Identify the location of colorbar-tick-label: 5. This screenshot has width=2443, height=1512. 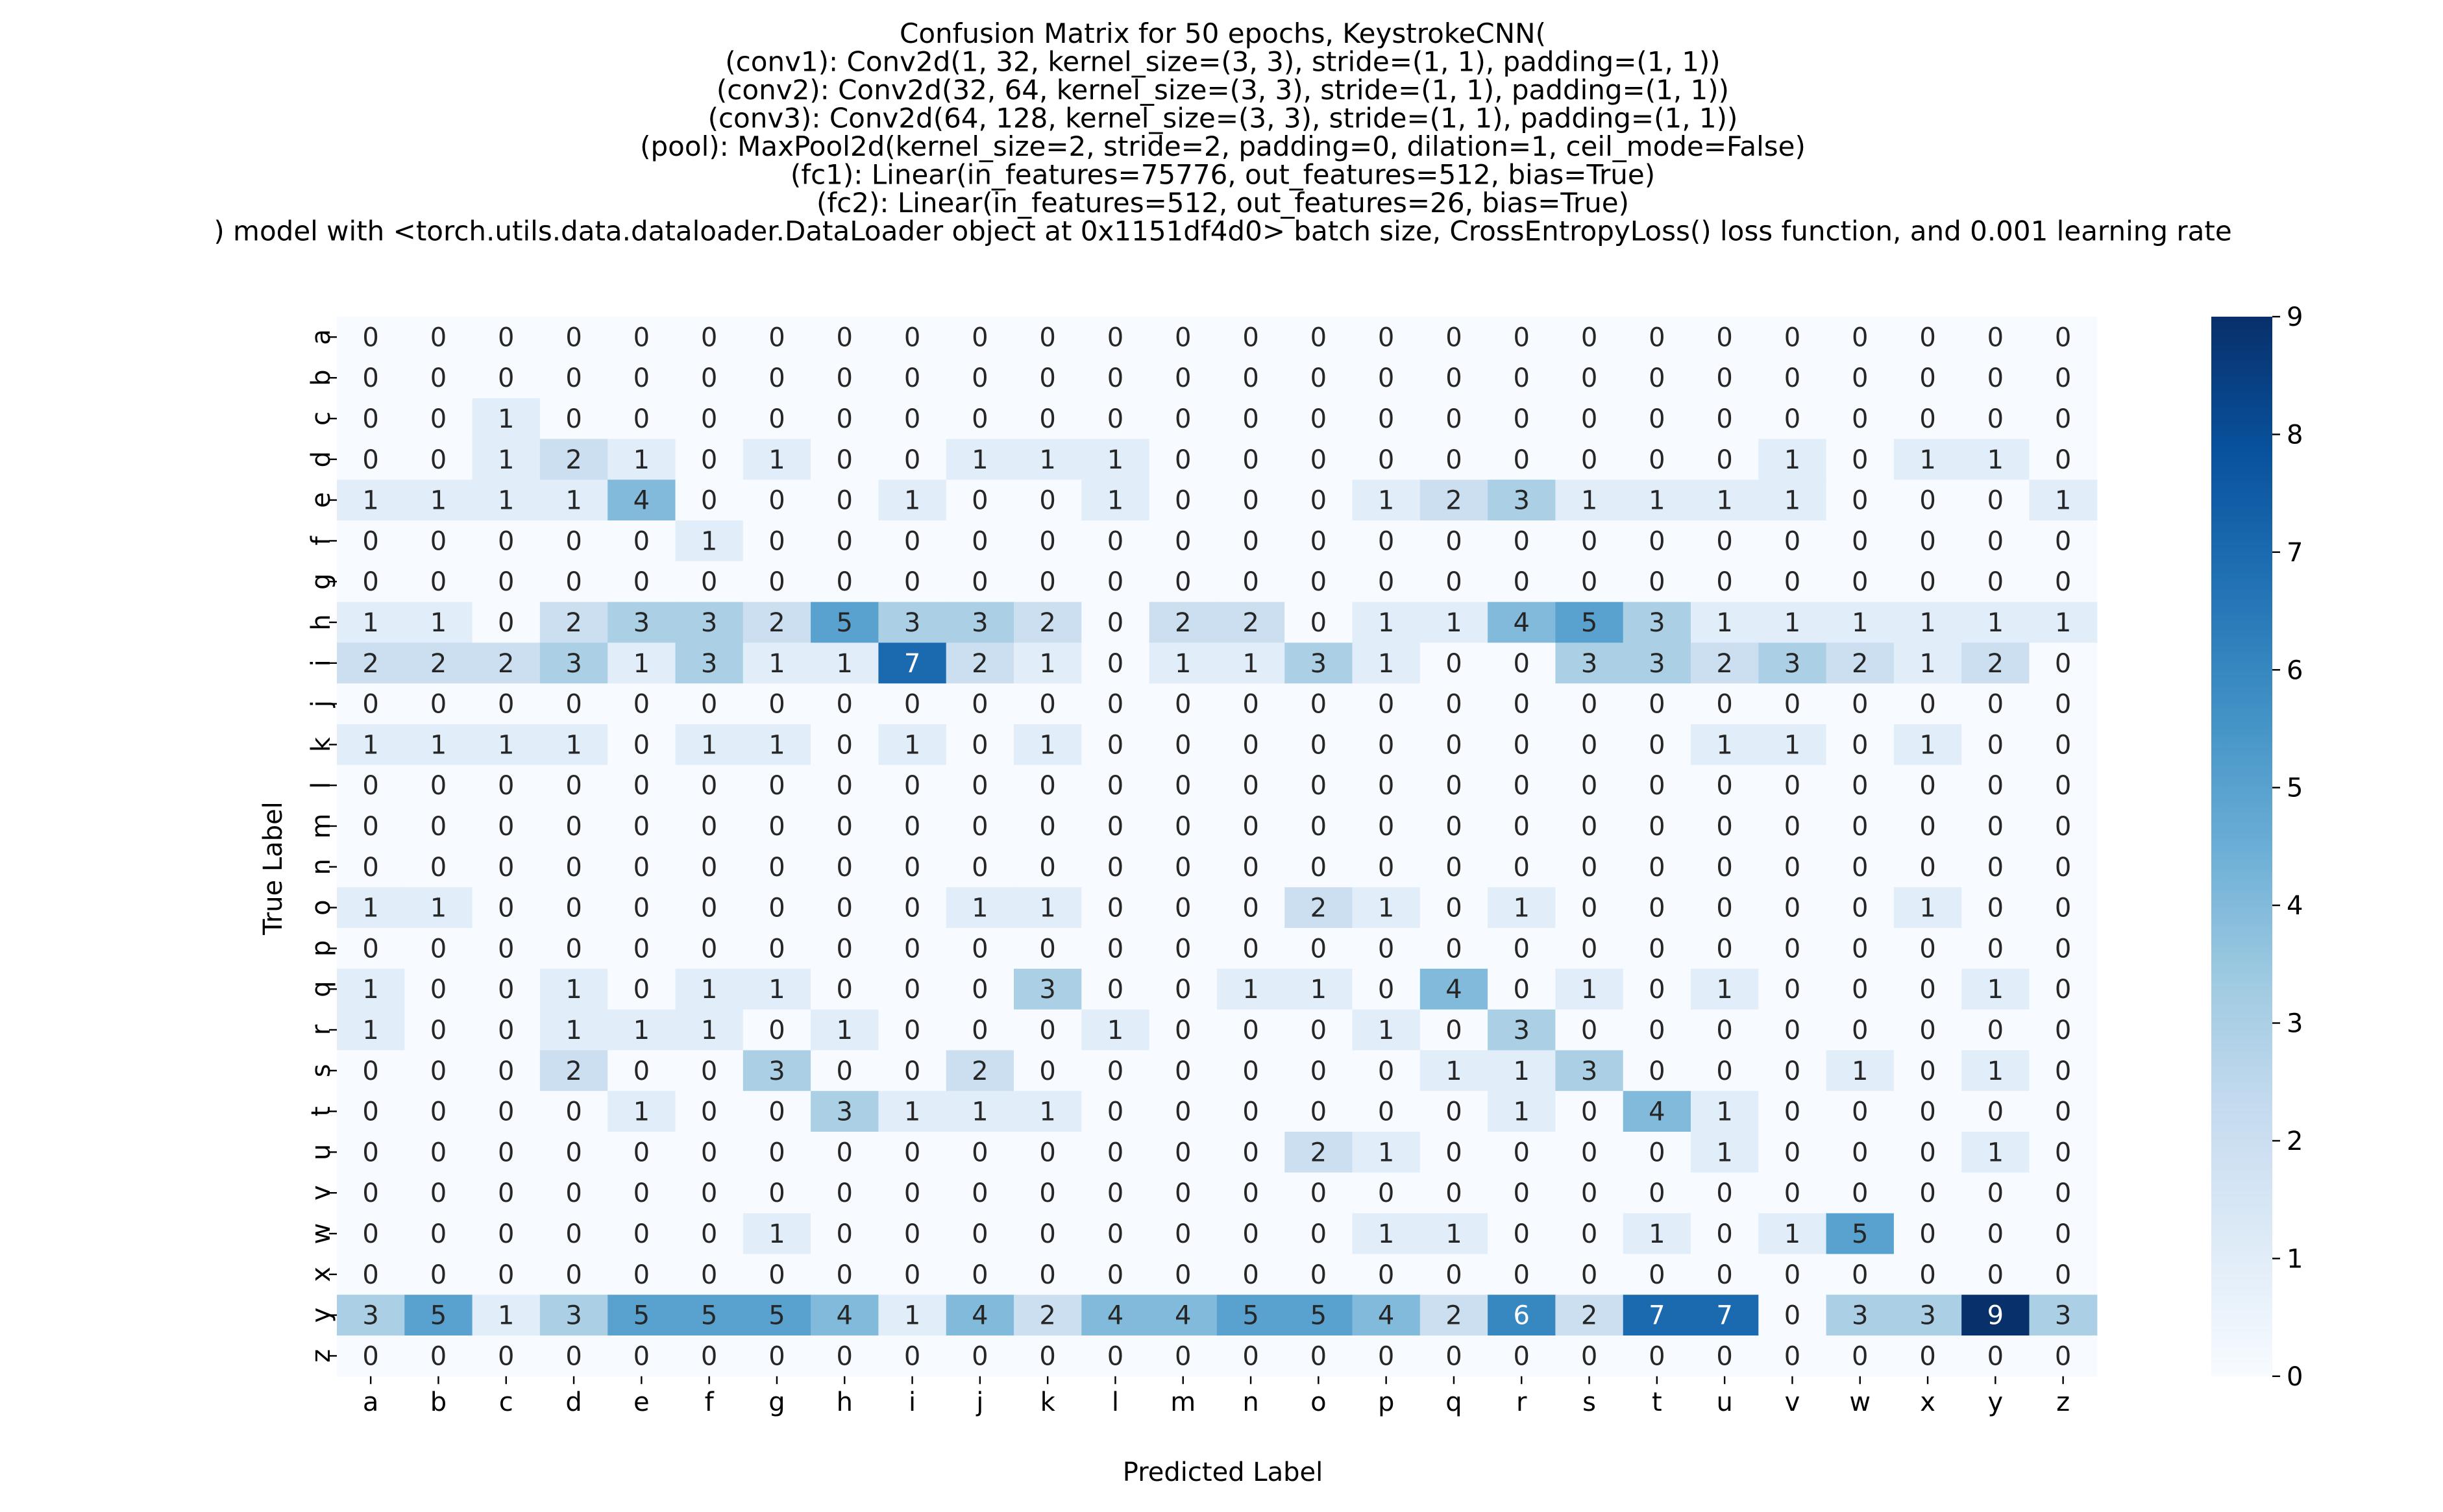
(2295, 788).